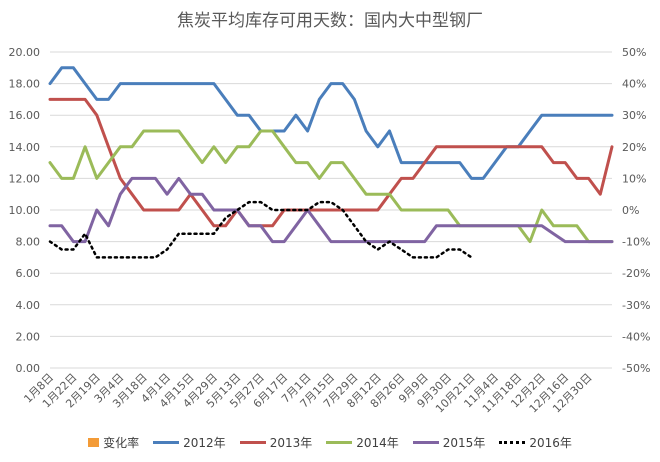 Image resolution: width=660 pixels, height=462 pixels. I want to click on right-tick-label: 10%, so click(634, 178).